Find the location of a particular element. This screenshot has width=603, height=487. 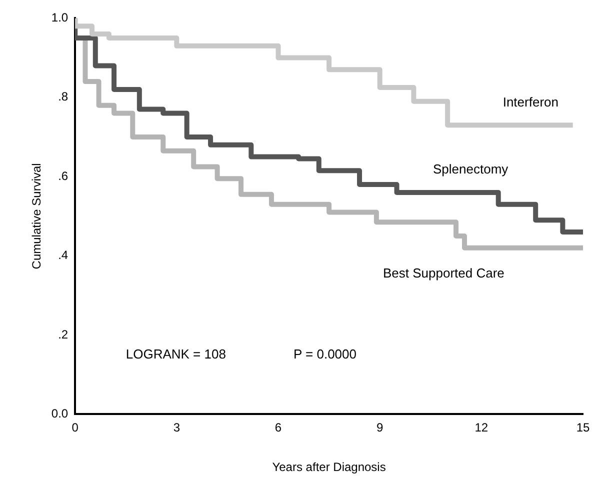

y-tick-label: .6 is located at coordinates (63, 175).